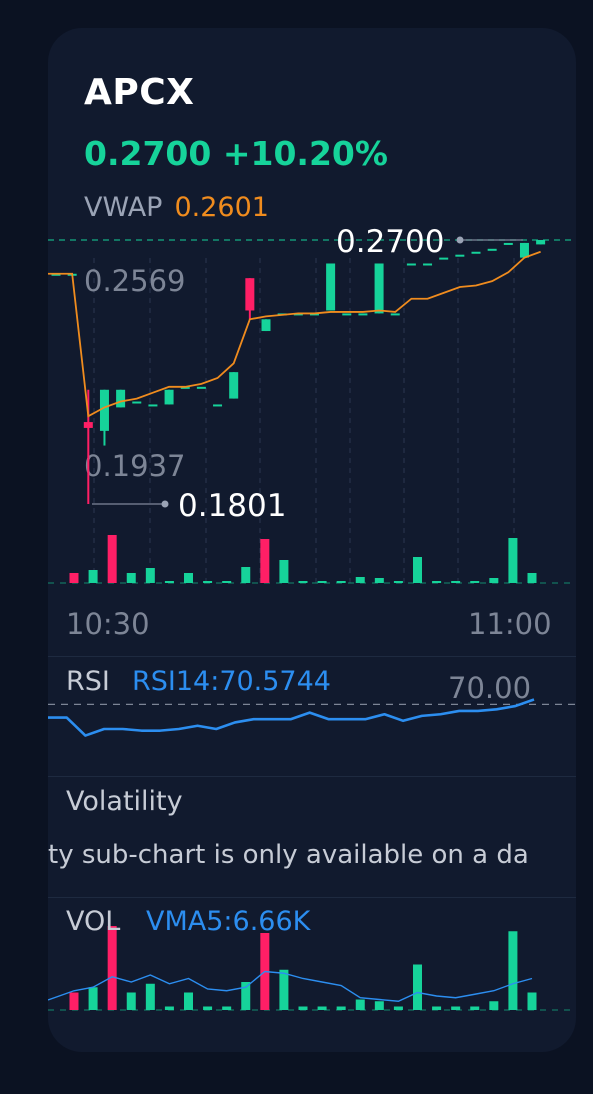 Image resolution: width=593 pixels, height=1094 pixels. What do you see at coordinates (312, 897) in the screenshot?
I see `divider-vol` at bounding box center [312, 897].